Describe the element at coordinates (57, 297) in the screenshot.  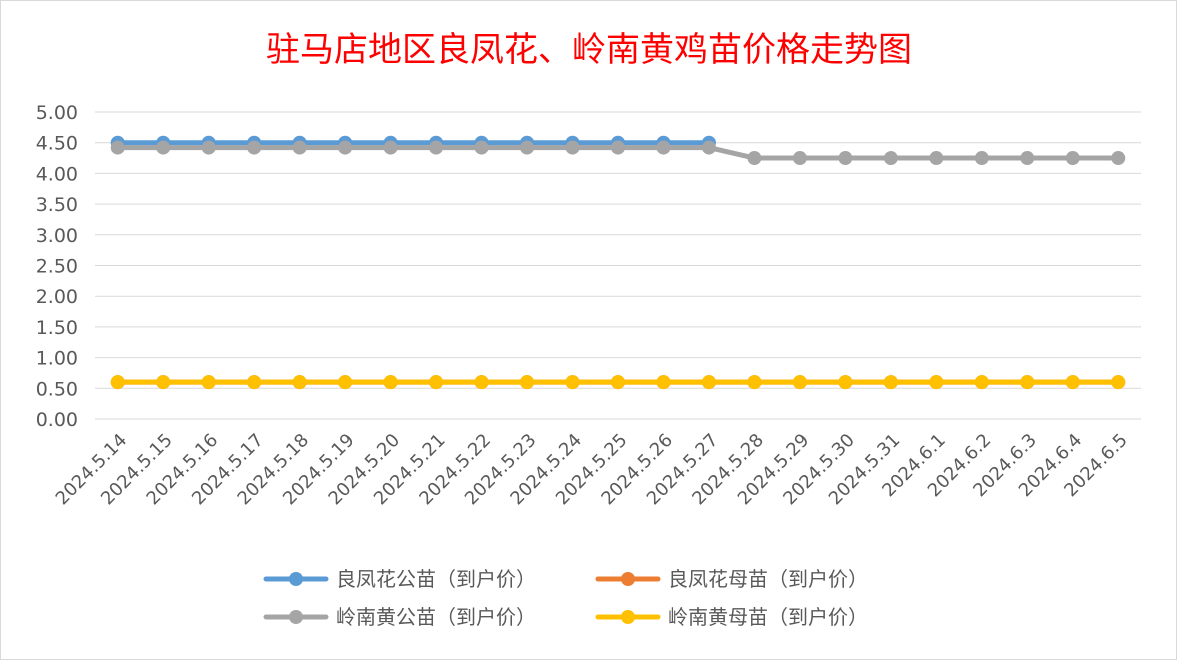
I see `y-tick-label: 2.00` at that location.